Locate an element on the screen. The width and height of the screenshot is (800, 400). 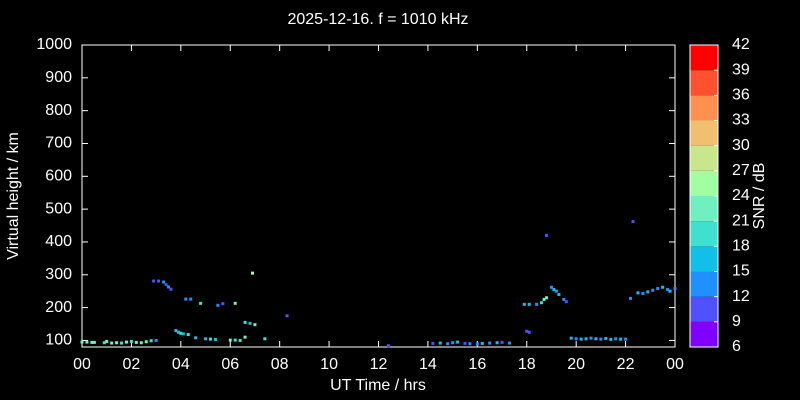
chart-title: 2025-12-16. f = 1010 kHz is located at coordinates (377, 19).